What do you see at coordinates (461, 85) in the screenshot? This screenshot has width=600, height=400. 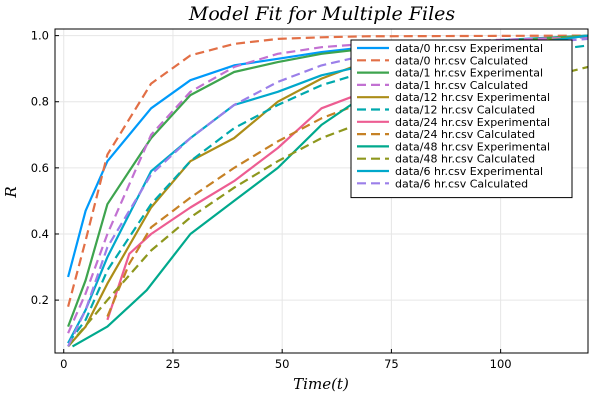 I see `legend-label-3: data/1 hr.csv Calculated` at bounding box center [461, 85].